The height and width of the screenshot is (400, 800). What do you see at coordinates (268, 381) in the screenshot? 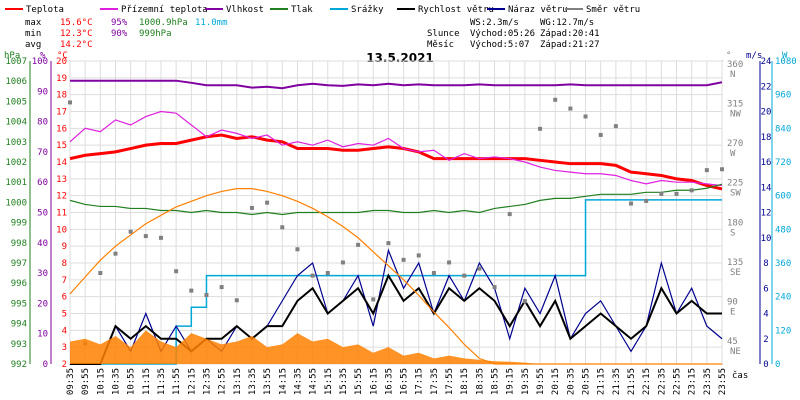
I see `tick-time: 13:55` at bounding box center [268, 381].